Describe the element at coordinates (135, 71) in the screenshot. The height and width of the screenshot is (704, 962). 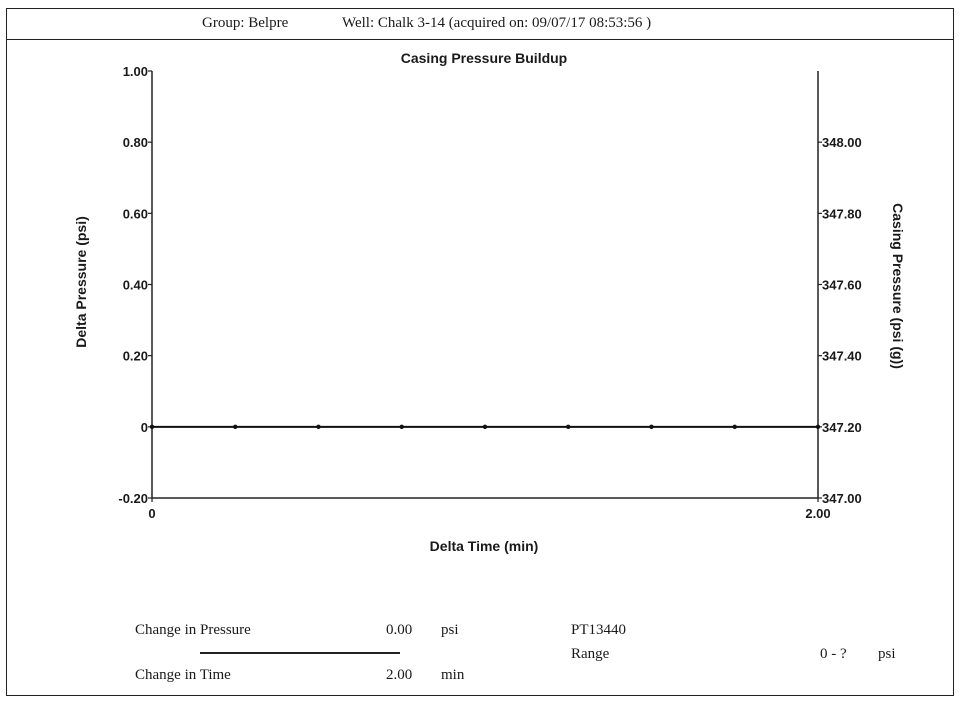
I see `y-tick-label: 1.00` at that location.